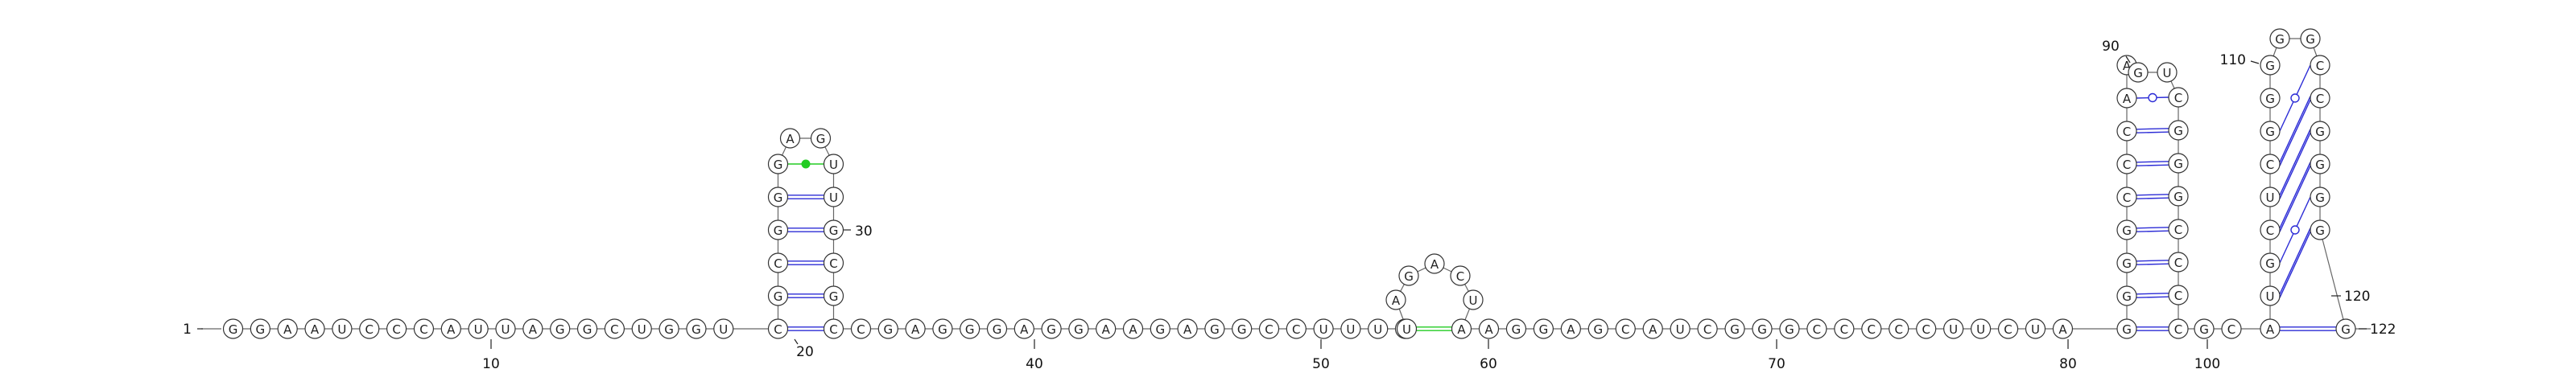 The height and width of the screenshot is (369, 2576). What do you see at coordinates (1776, 363) in the screenshot?
I see `position-number-label: 70` at bounding box center [1776, 363].